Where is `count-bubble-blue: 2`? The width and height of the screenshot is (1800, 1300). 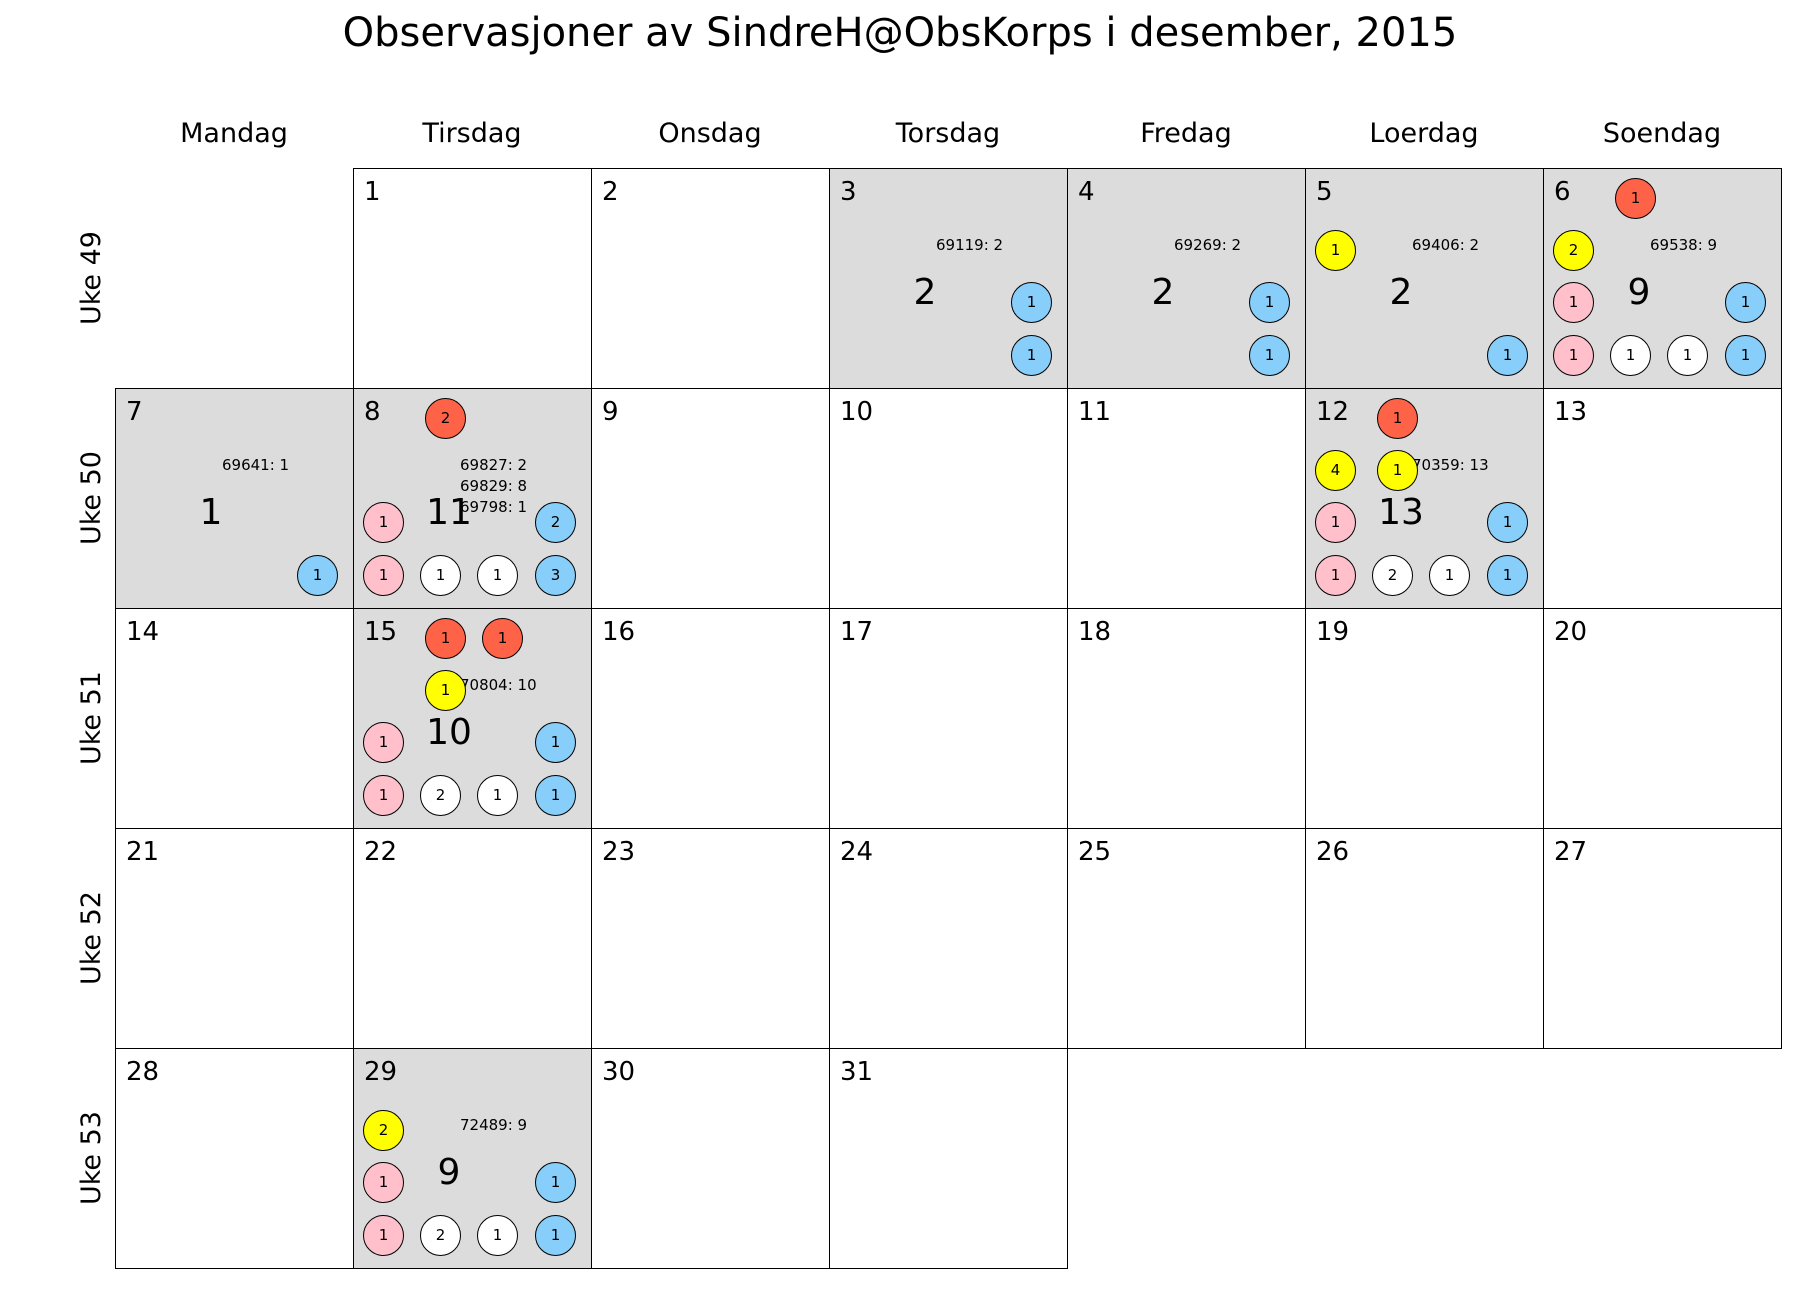
count-bubble-blue: 2 is located at coordinates (555, 522).